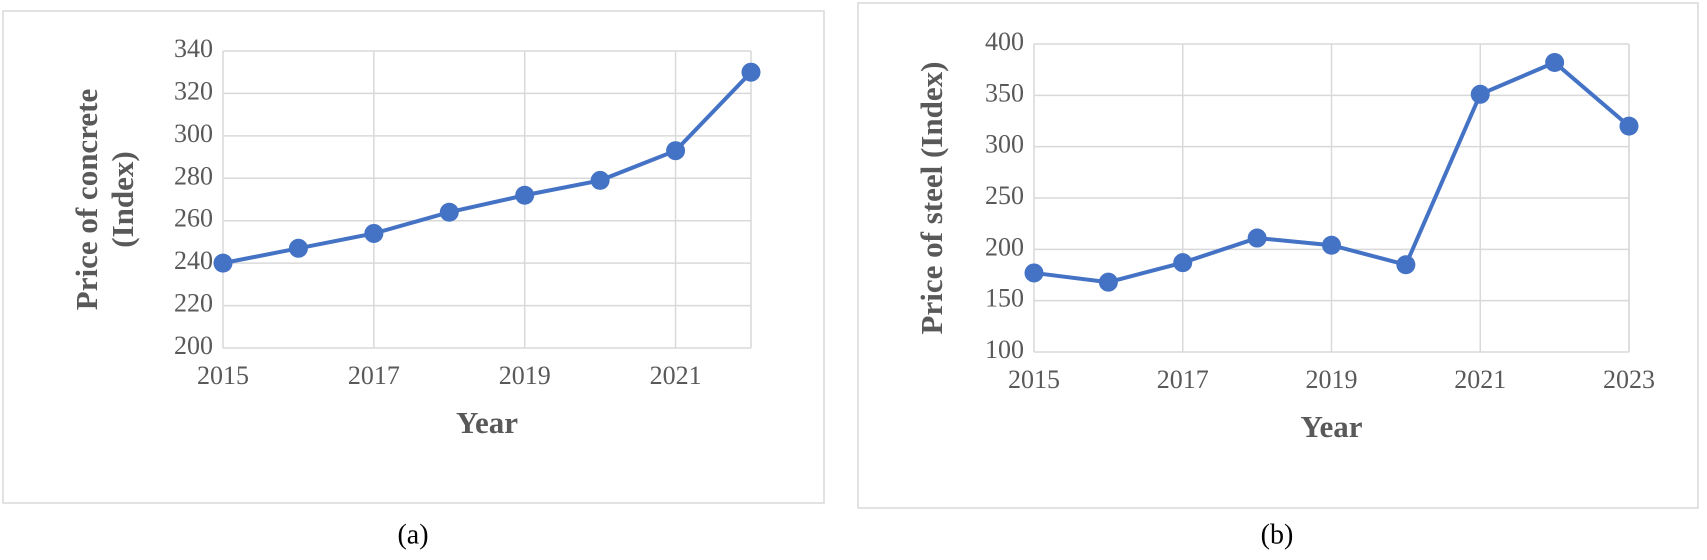 The width and height of the screenshot is (1707, 560). Describe the element at coordinates (1004, 92) in the screenshot. I see `y-tick-label: 350` at that location.